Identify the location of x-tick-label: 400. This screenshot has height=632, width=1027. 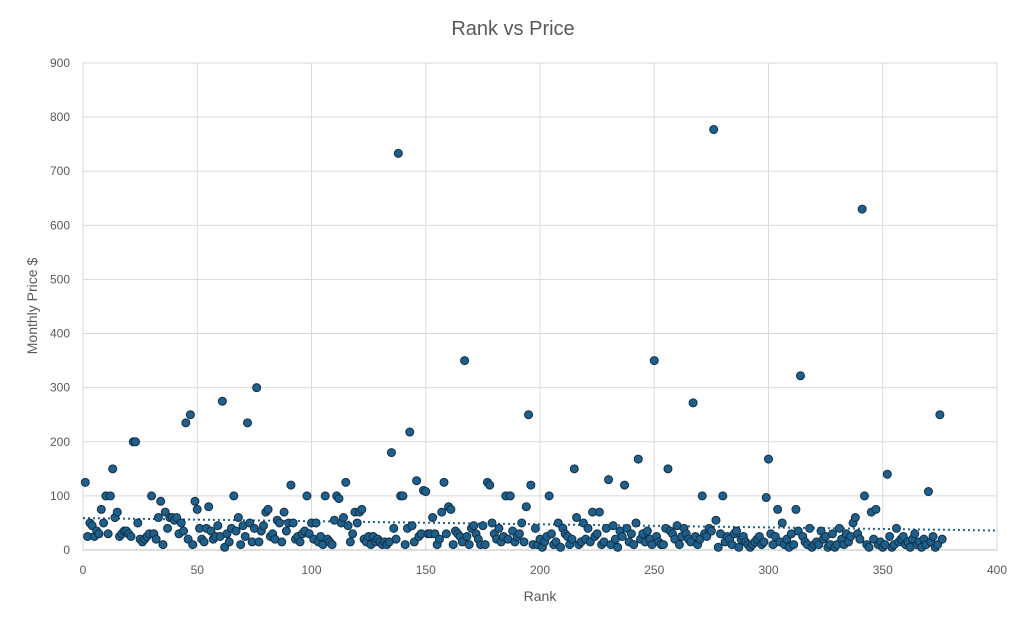
(997, 570).